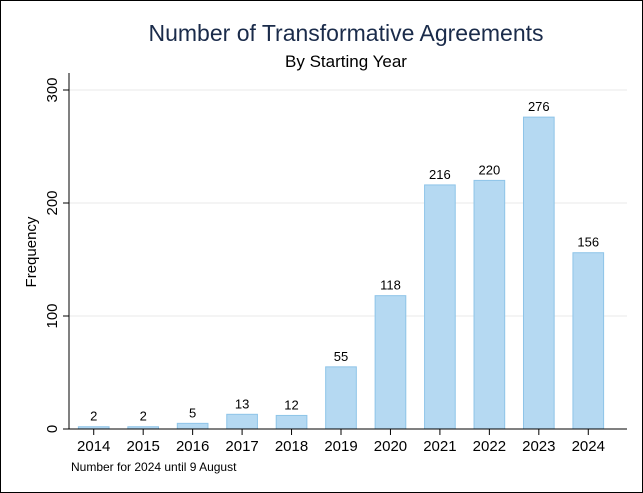 This screenshot has width=643, height=493. What do you see at coordinates (346, 33) in the screenshot?
I see `chart-title: Number of Transformative Agreements` at bounding box center [346, 33].